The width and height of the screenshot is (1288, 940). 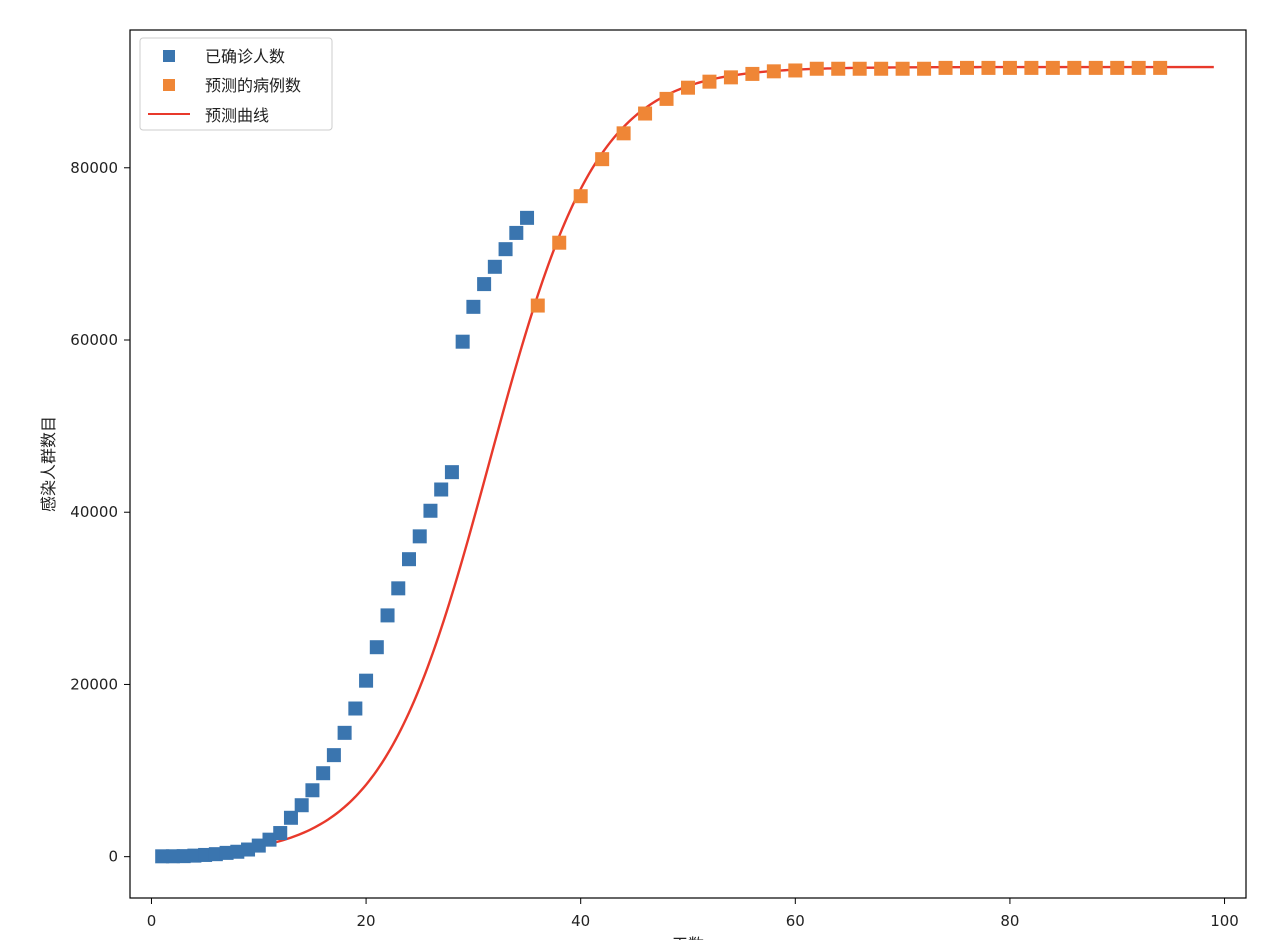 What do you see at coordinates (580, 921) in the screenshot?
I see `x-tick-label: 40` at bounding box center [580, 921].